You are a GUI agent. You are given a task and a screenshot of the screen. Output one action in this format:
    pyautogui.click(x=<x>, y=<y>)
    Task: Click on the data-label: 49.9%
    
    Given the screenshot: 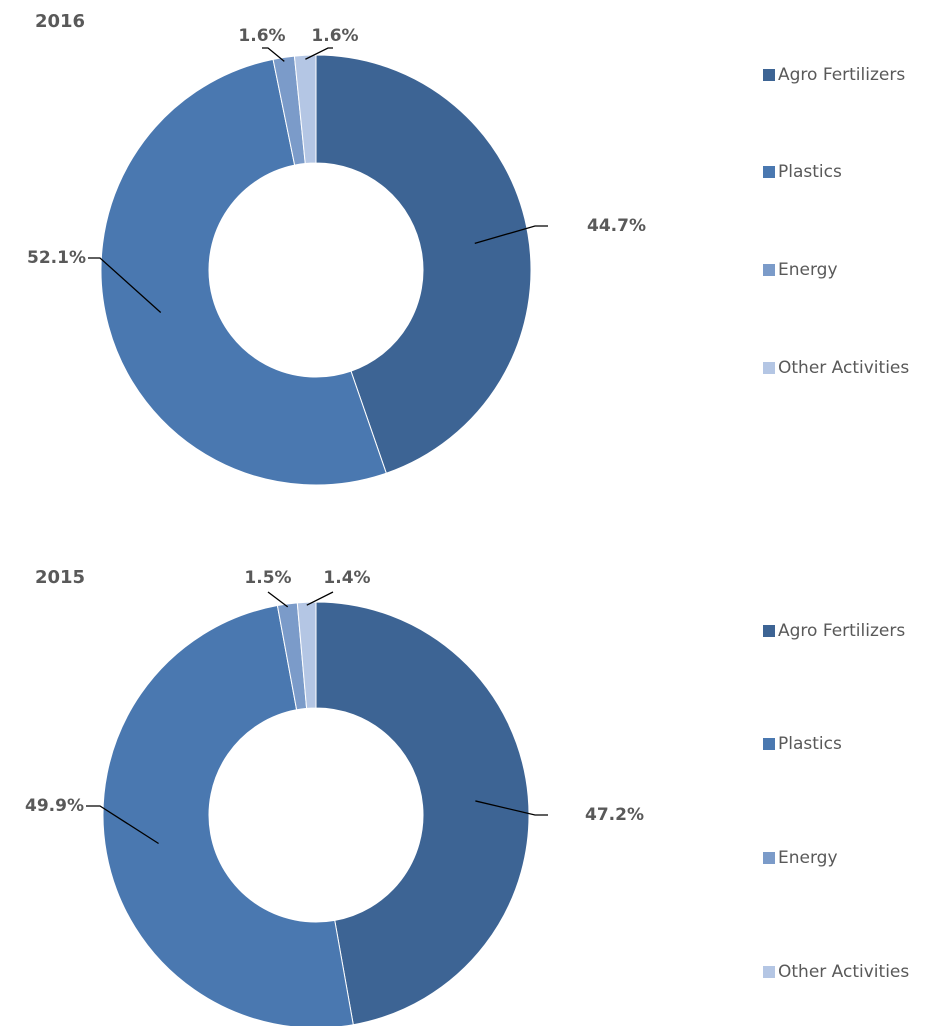 What is the action you would take?
    pyautogui.click(x=54, y=806)
    